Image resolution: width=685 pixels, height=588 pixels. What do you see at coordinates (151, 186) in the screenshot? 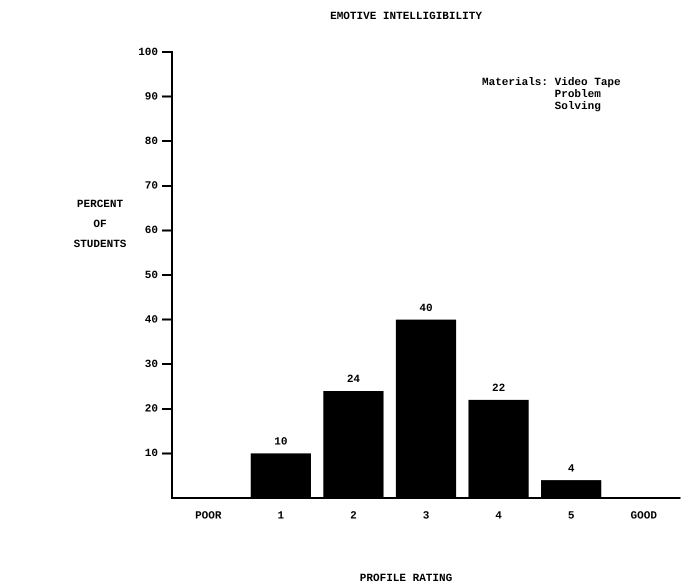
I see `y-tick-label: 70` at bounding box center [151, 186].